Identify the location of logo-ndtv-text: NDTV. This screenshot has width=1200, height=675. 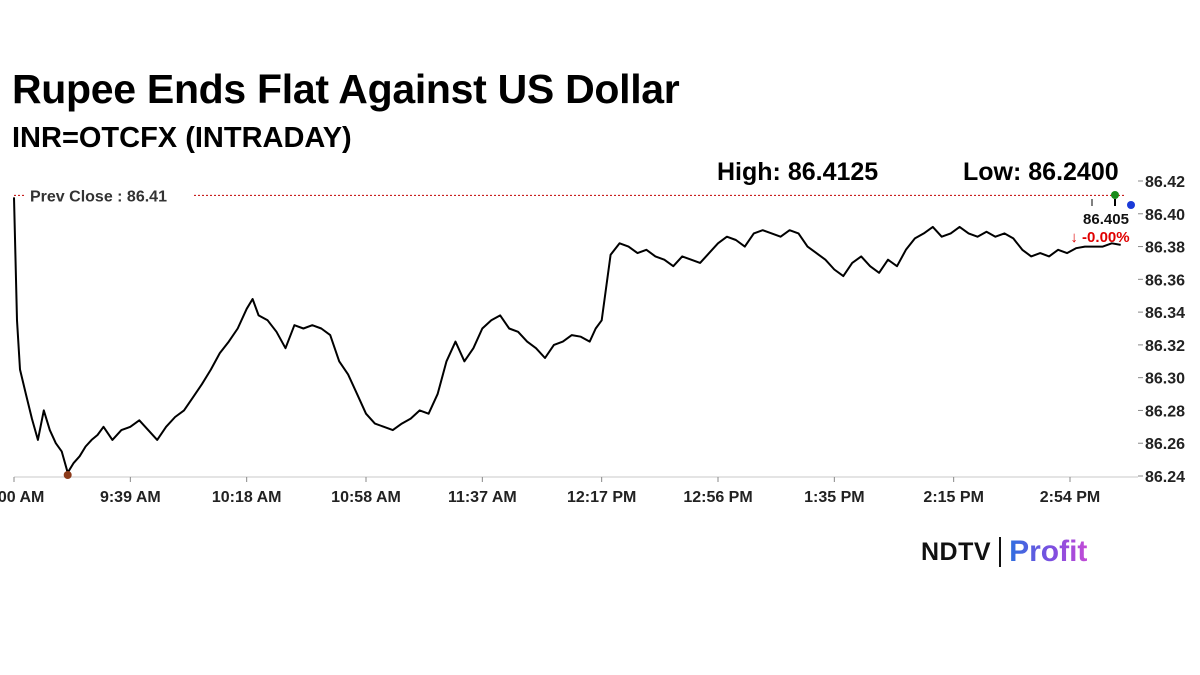
(956, 551).